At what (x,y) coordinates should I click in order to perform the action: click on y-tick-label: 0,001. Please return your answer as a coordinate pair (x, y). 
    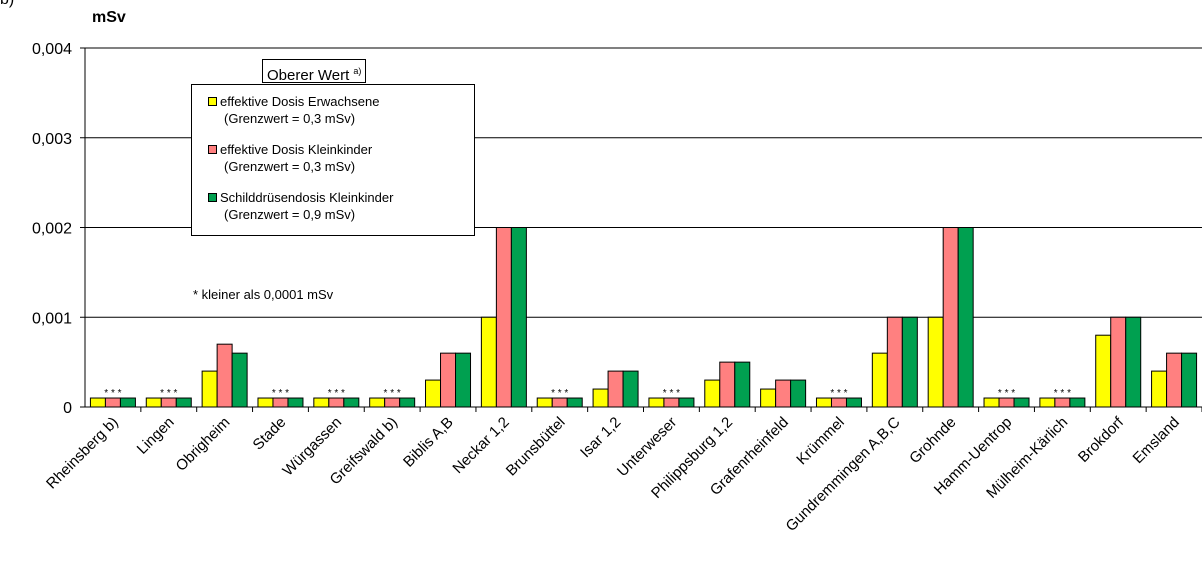
    Looking at the image, I should click on (52, 318).